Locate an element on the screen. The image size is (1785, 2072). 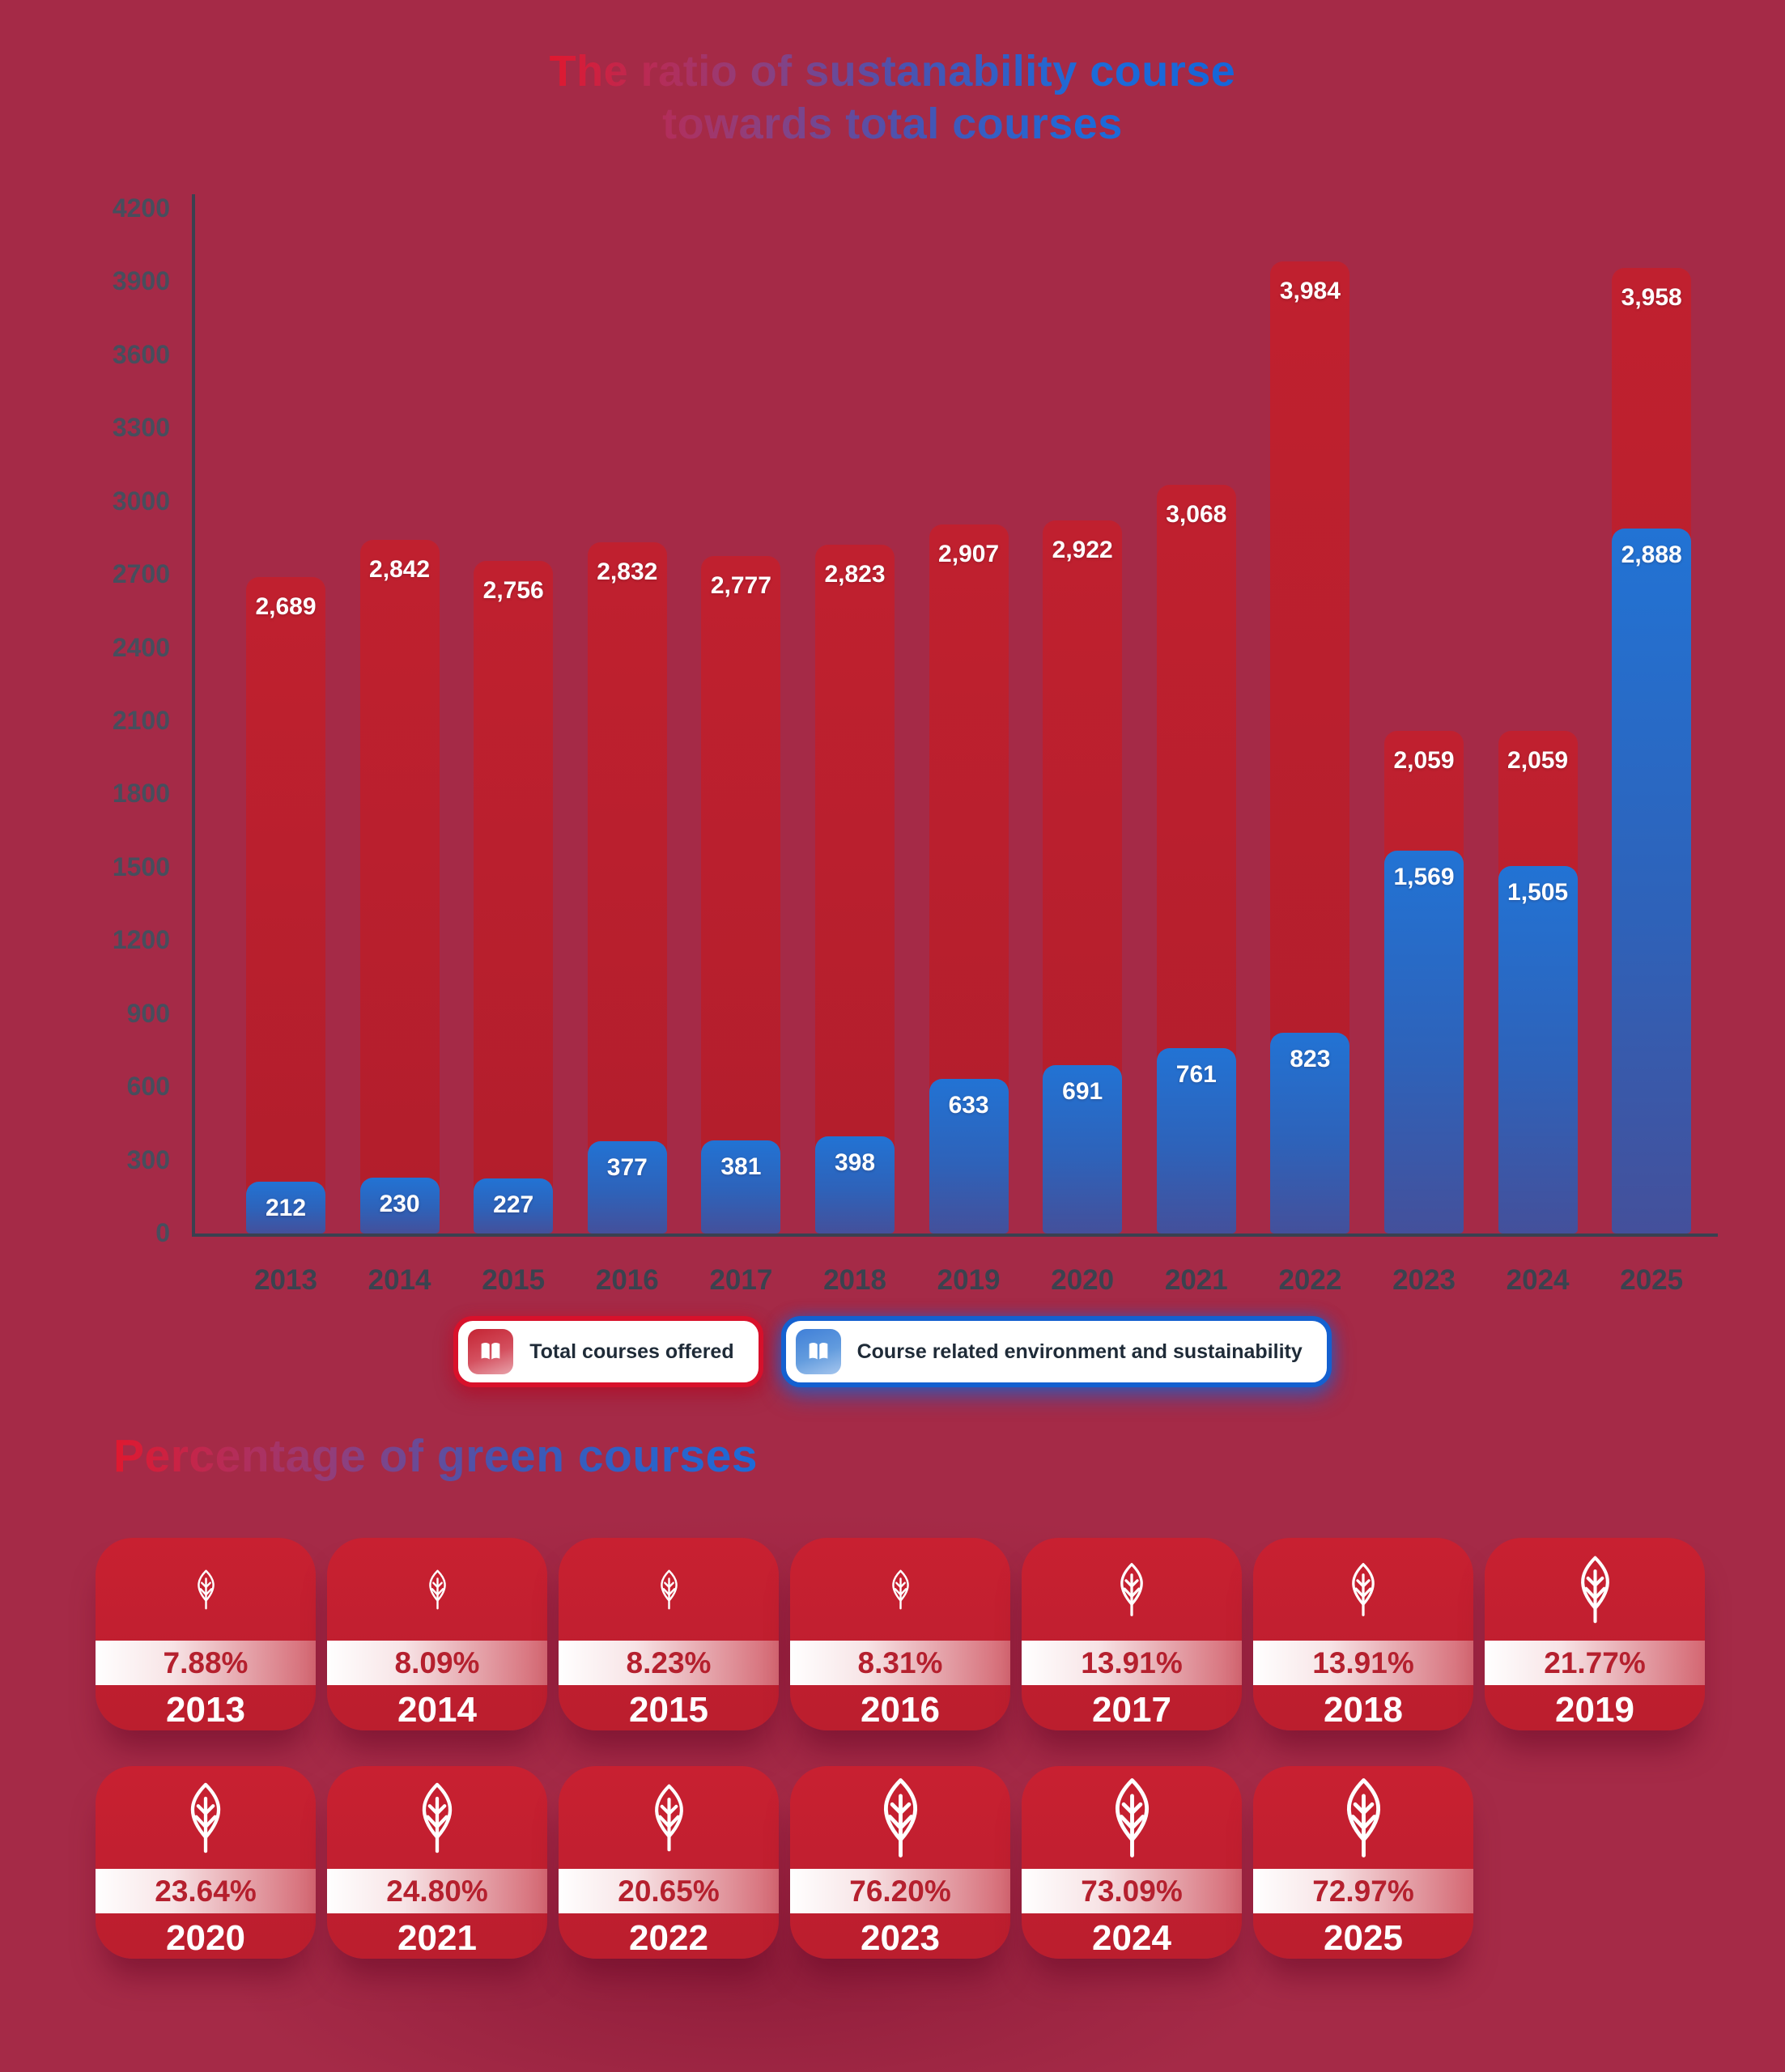
total-value-label: 2,922 is located at coordinates (1082, 550).